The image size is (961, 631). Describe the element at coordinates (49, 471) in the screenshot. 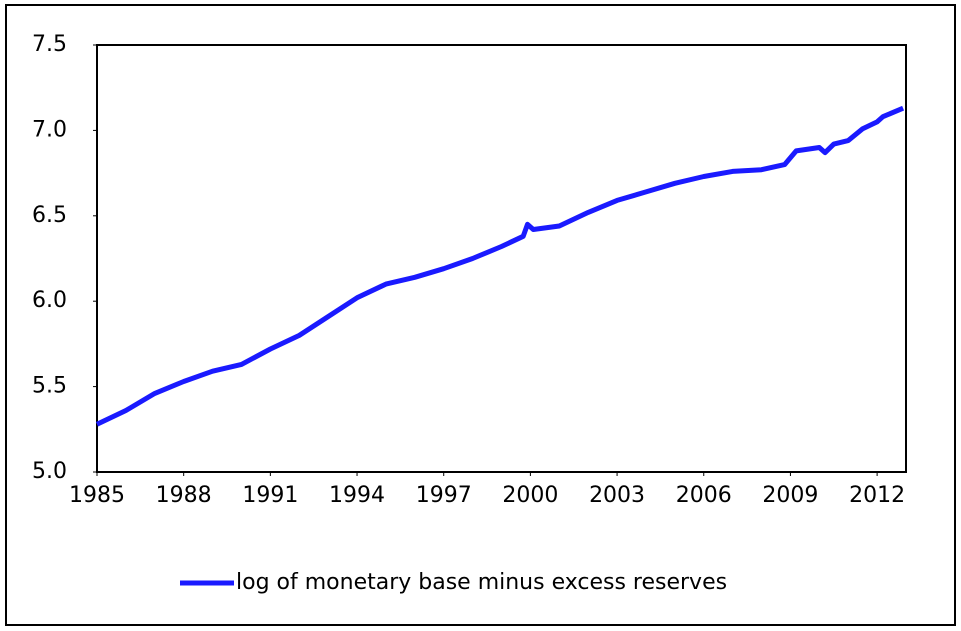

I see `y-tick-label: 5.0` at that location.